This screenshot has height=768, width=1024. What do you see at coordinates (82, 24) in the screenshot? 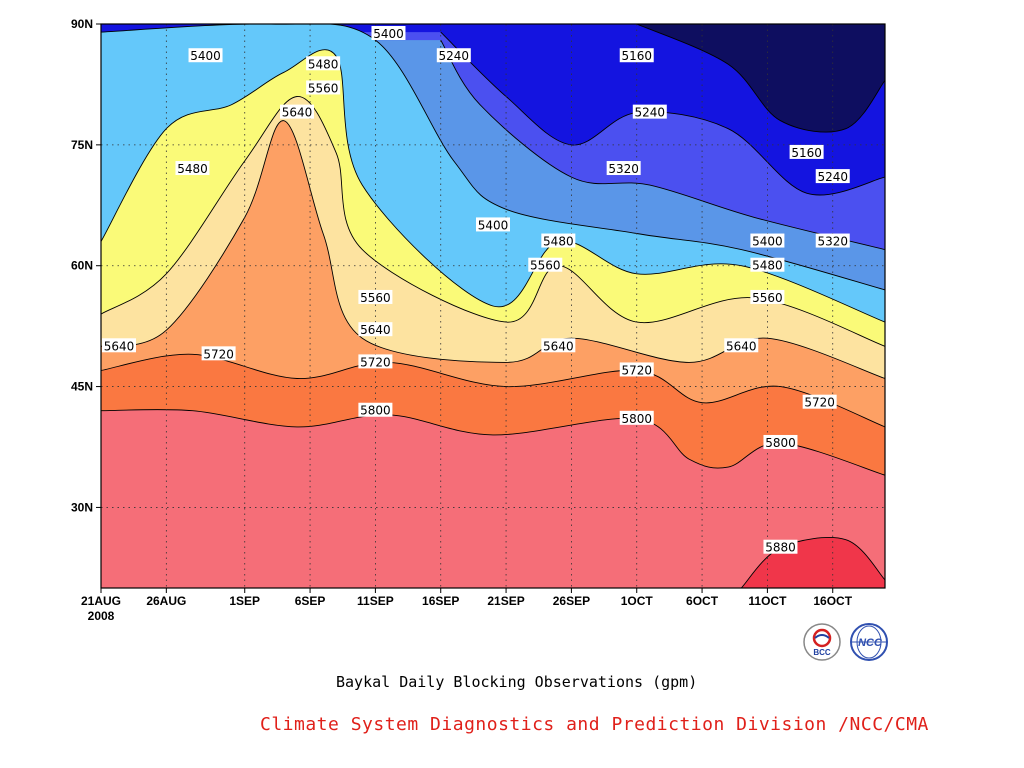
I see `y-tick-label: 90N` at bounding box center [82, 24].